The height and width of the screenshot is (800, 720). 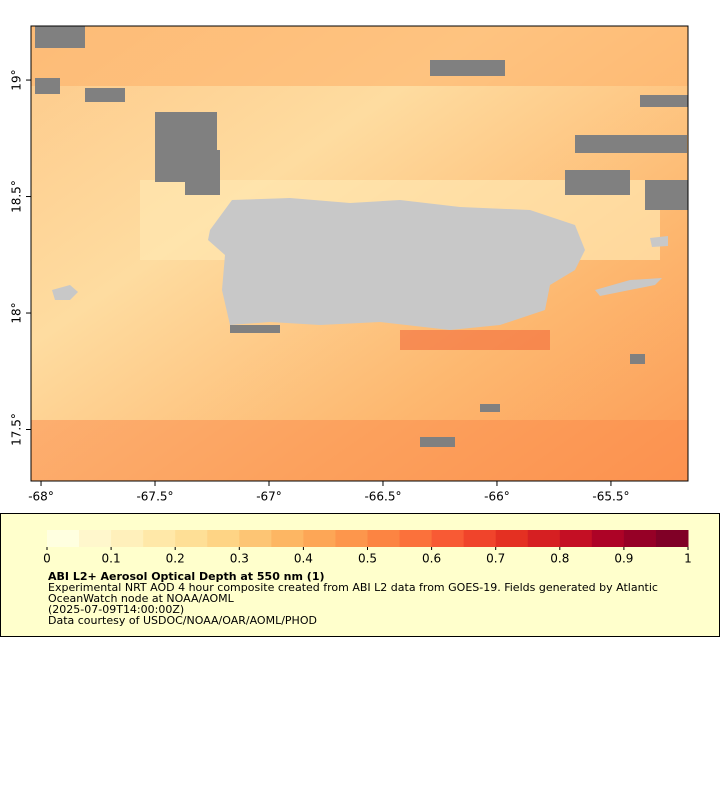 I want to click on mona-island, so click(x=65, y=292).